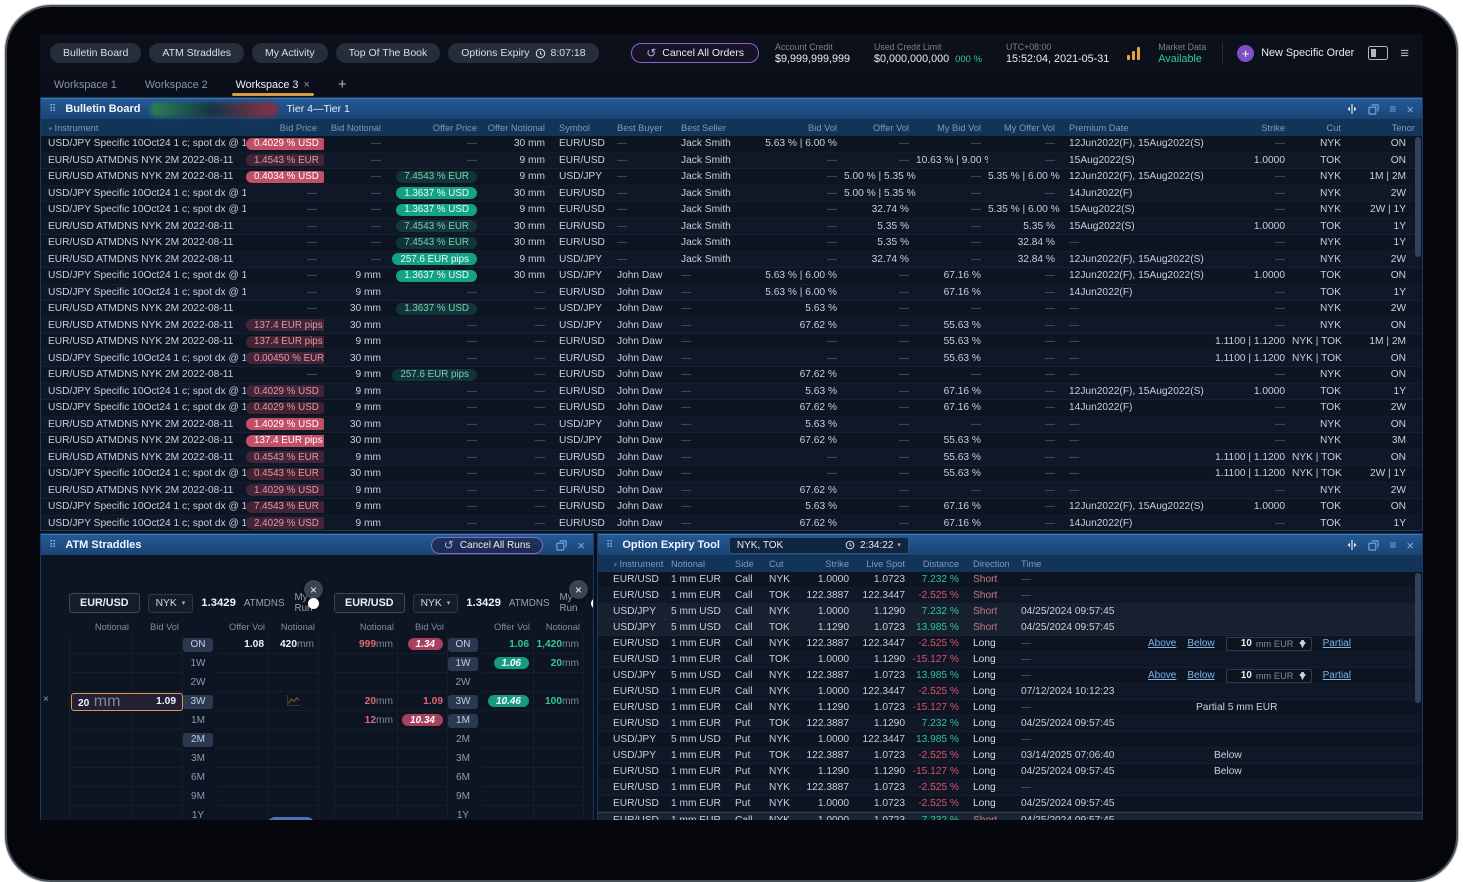  I want to click on stepper-icon: ▲▼, so click(1303, 644).